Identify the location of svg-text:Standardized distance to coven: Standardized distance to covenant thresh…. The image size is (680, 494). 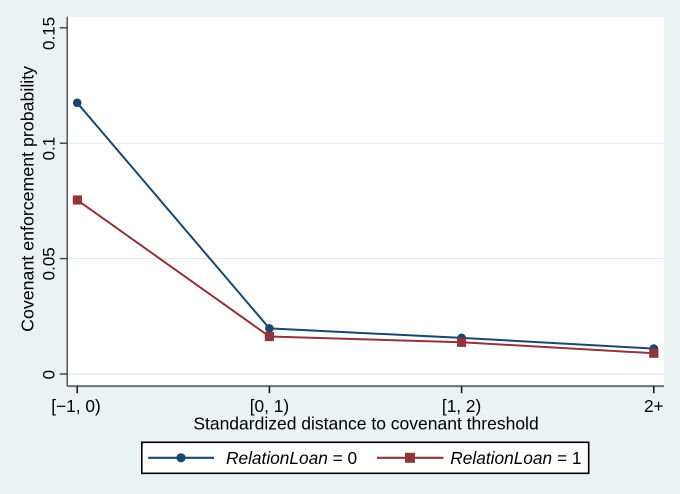
(365, 423).